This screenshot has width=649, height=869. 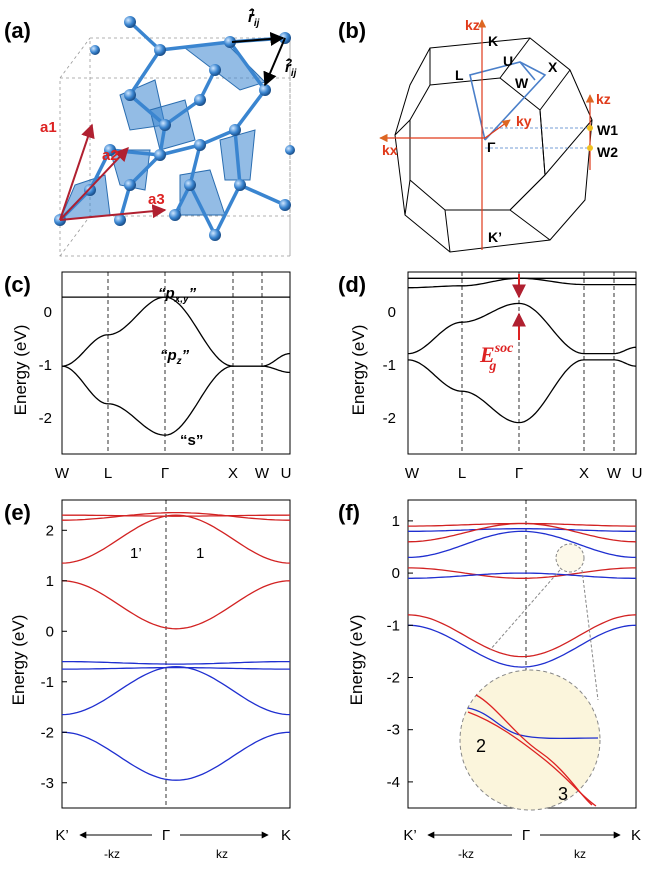 I want to click on d-ytick-m1: -1, so click(x=389, y=365).